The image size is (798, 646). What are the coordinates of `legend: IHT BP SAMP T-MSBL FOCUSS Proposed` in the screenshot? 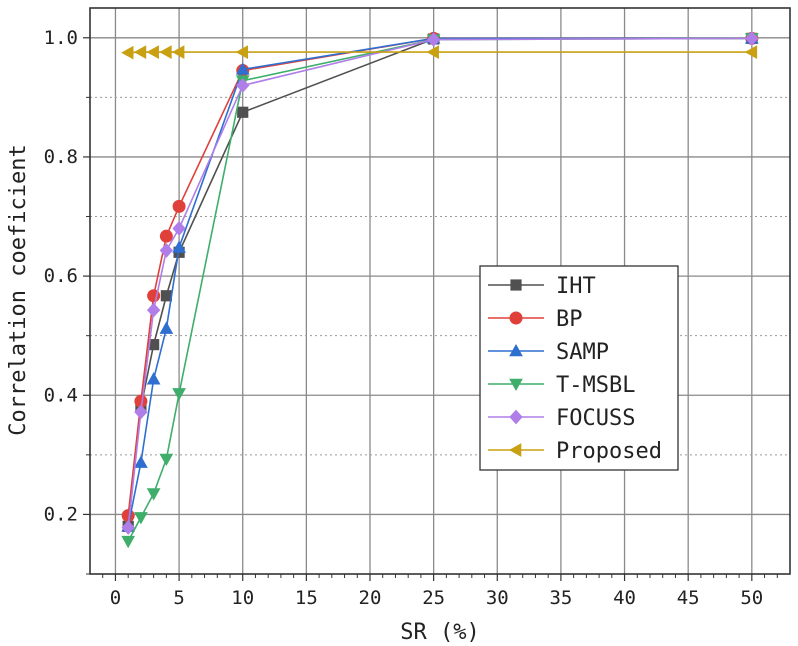 It's located at (579, 368).